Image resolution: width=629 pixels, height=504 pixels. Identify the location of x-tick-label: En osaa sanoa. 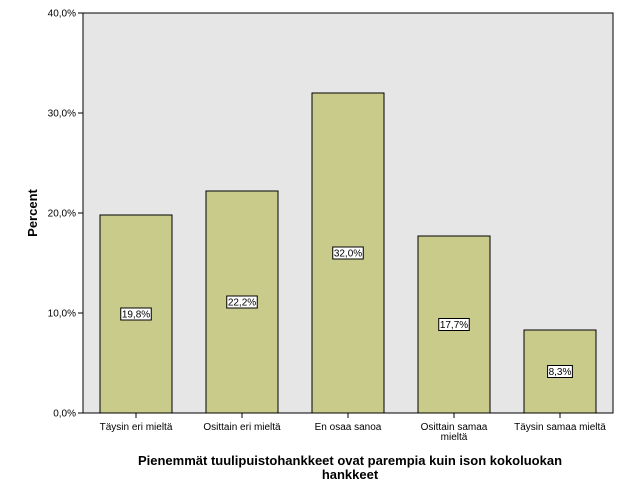
(348, 427).